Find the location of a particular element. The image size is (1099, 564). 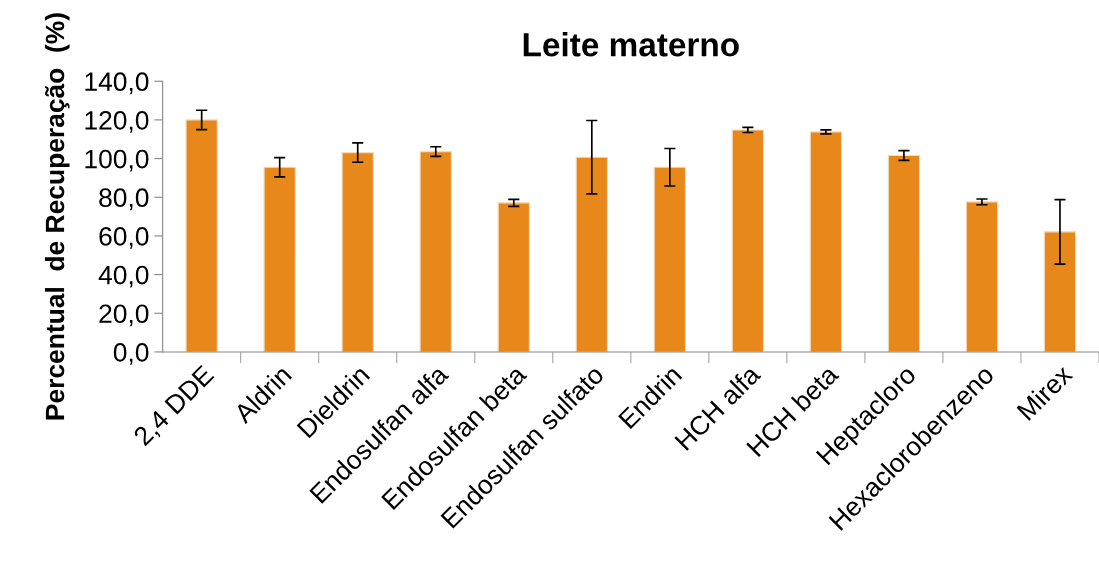

y-axis-title: Percentual de Recuperação (%) is located at coordinates (57, 216).